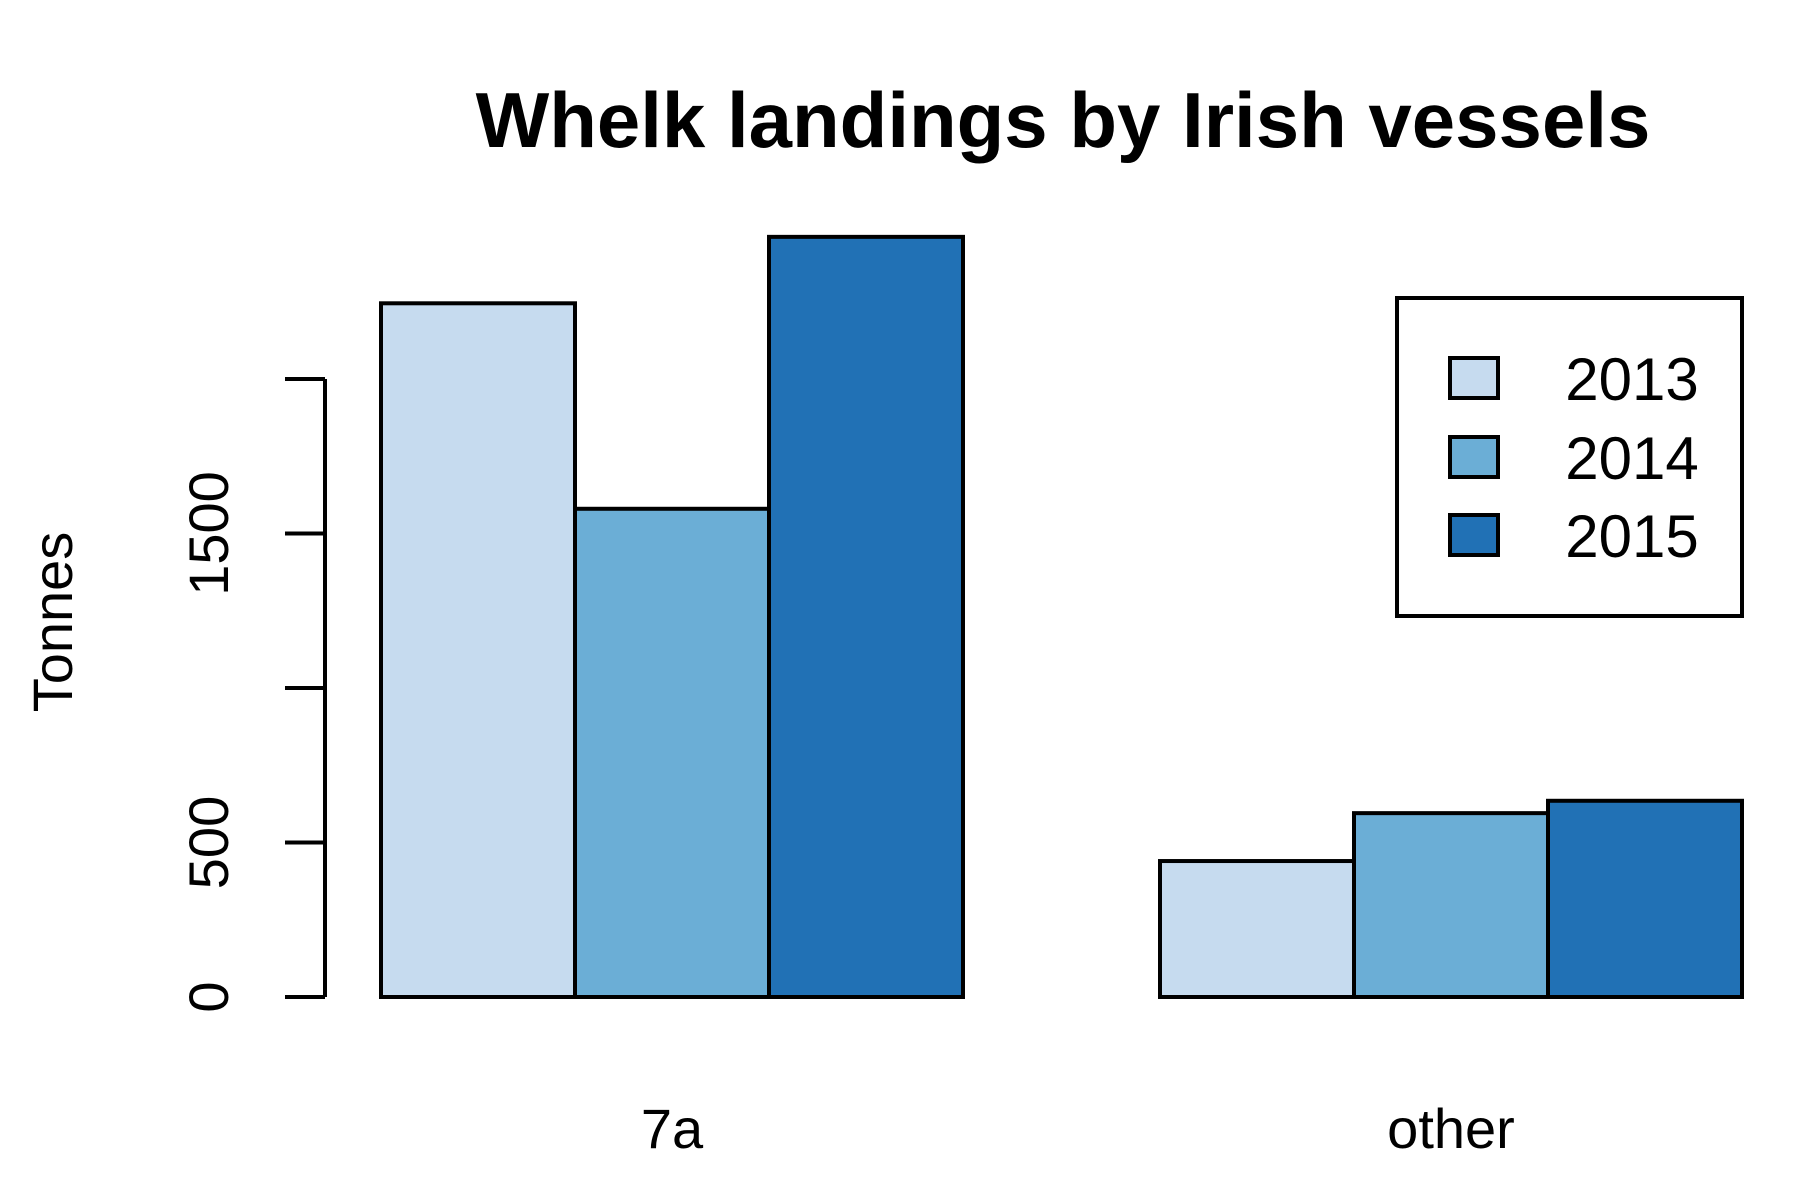  What do you see at coordinates (1631, 536) in the screenshot?
I see `legend-label: 2015` at bounding box center [1631, 536].